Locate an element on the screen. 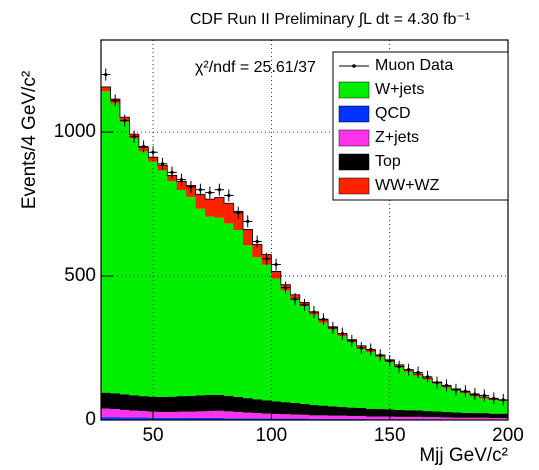  y-tick-label: 1000 is located at coordinates (75, 131).